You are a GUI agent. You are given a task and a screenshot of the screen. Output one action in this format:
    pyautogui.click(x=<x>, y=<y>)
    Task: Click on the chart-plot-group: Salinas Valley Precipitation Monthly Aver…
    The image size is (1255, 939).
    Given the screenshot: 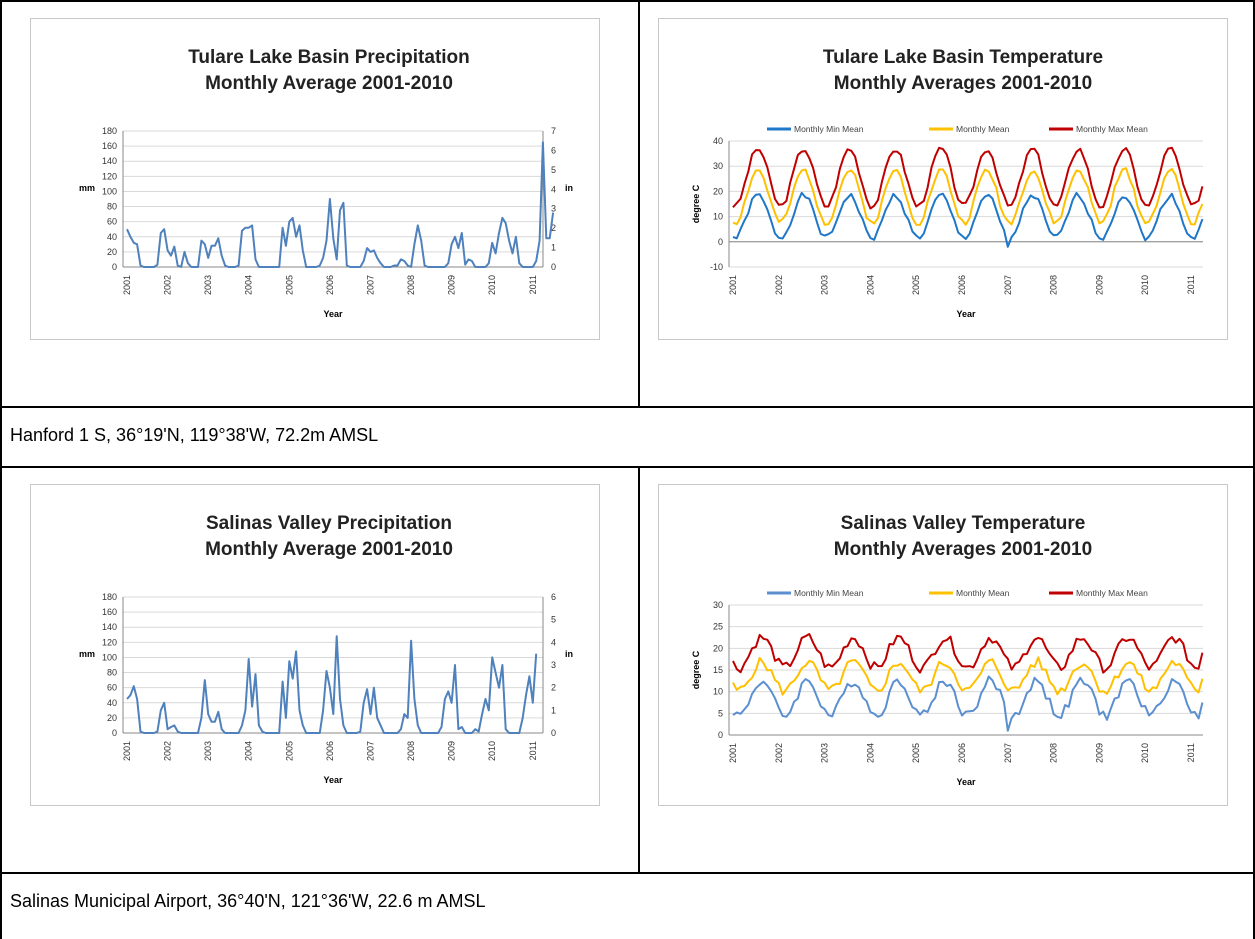 What is the action you would take?
    pyautogui.click(x=326, y=649)
    